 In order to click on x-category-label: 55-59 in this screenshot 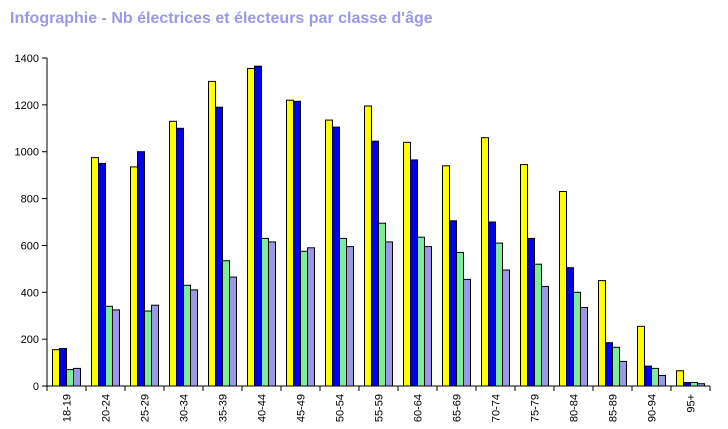, I will do `click(380, 408)`.